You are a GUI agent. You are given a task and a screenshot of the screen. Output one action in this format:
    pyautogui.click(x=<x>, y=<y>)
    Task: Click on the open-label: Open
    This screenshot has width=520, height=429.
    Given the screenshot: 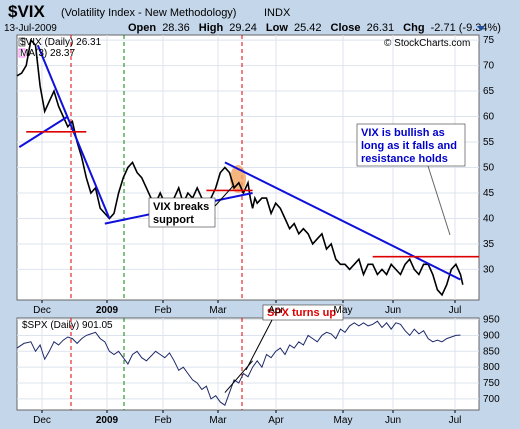 What is the action you would take?
    pyautogui.click(x=142, y=28)
    